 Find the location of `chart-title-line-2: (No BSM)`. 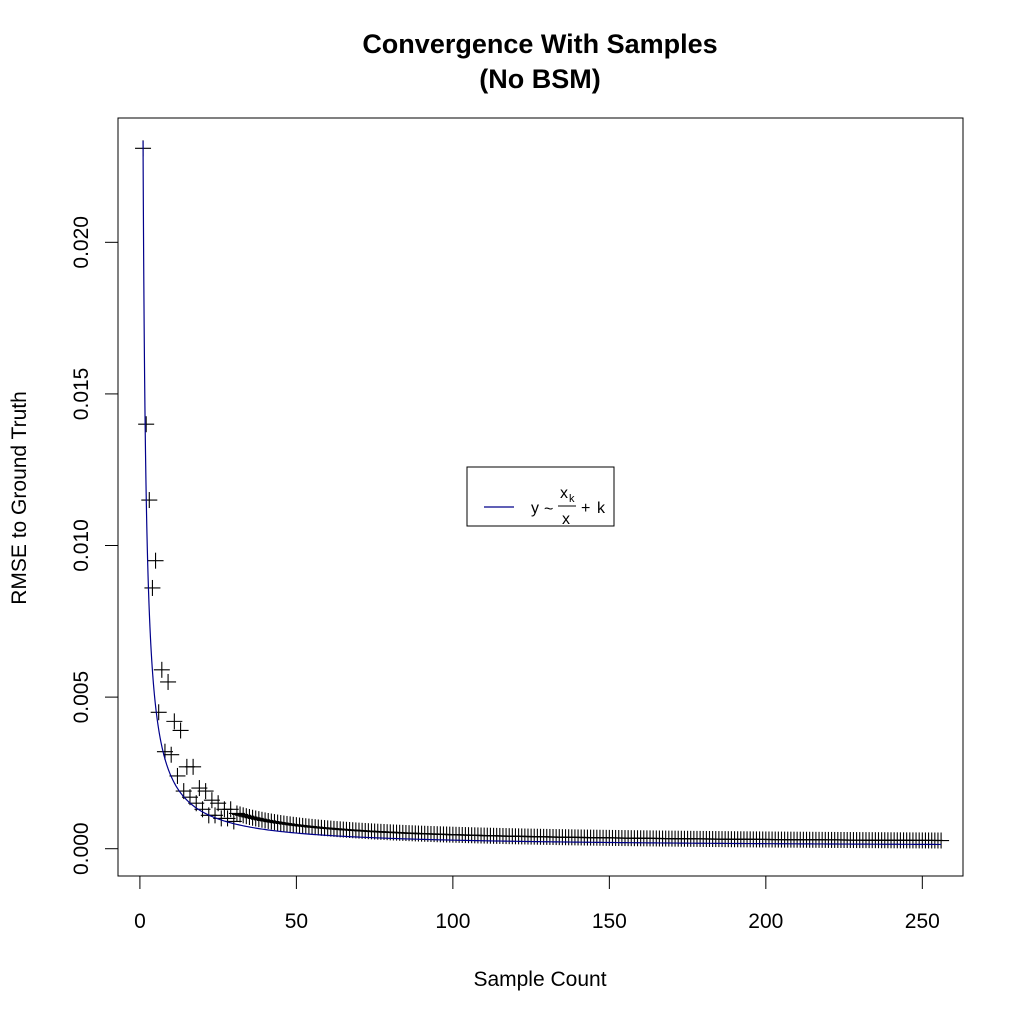

chart-title-line-2: (No BSM) is located at coordinates (539, 79).